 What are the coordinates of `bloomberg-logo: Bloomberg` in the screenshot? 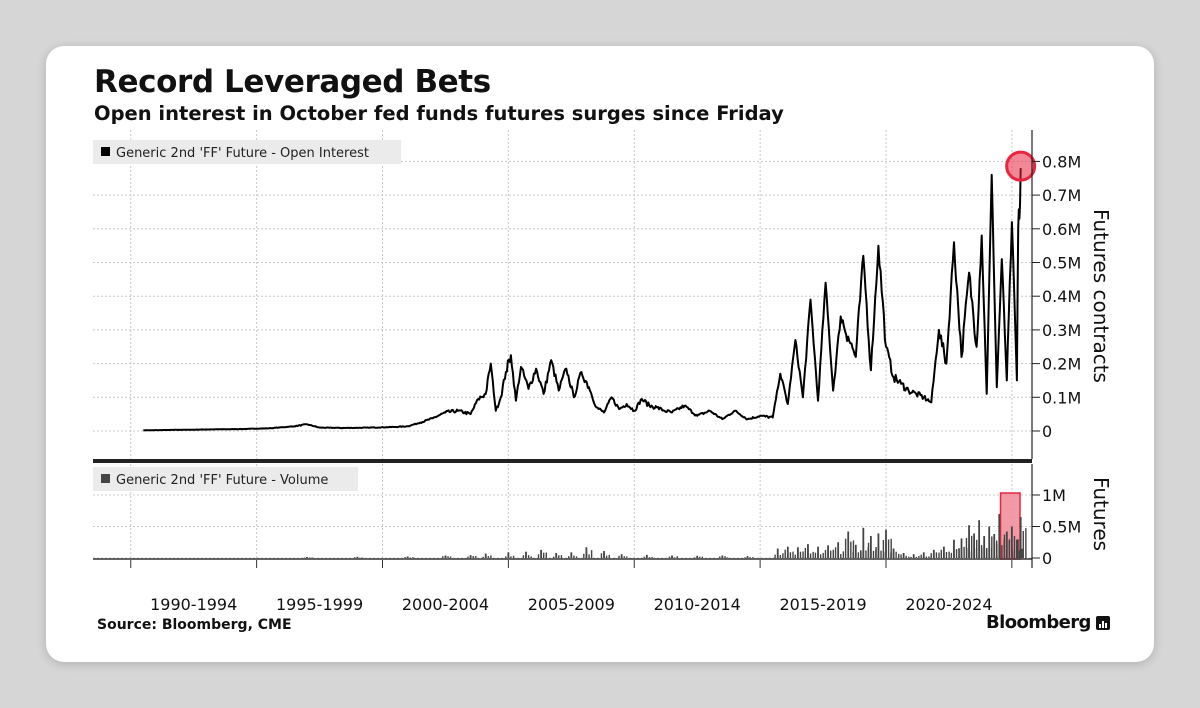 It's located at (1048, 622).